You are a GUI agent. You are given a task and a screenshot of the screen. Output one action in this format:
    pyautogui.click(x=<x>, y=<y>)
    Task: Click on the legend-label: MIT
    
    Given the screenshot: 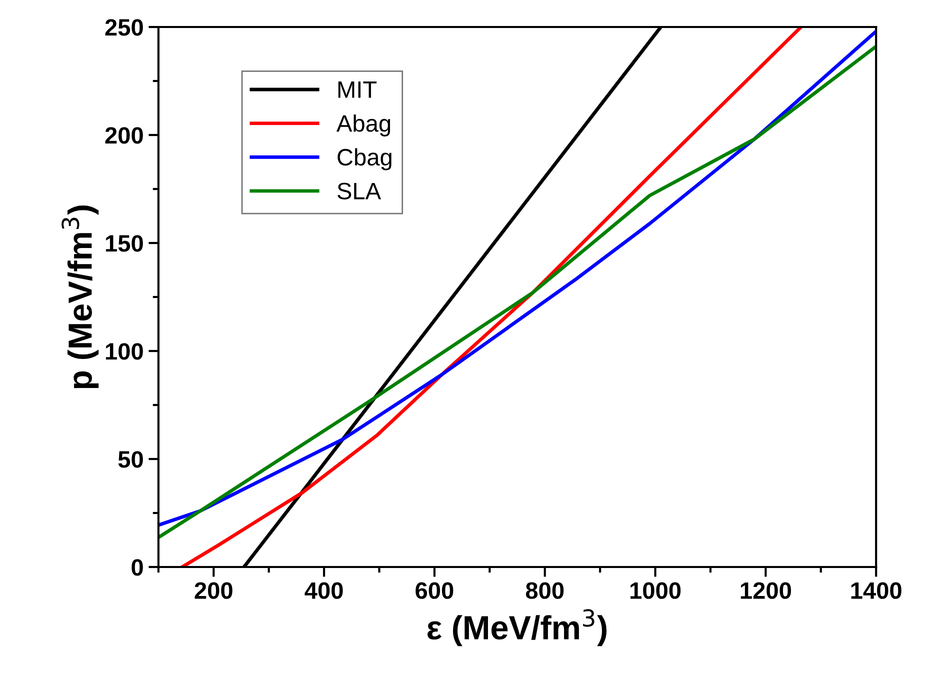 What is the action you would take?
    pyautogui.click(x=357, y=90)
    